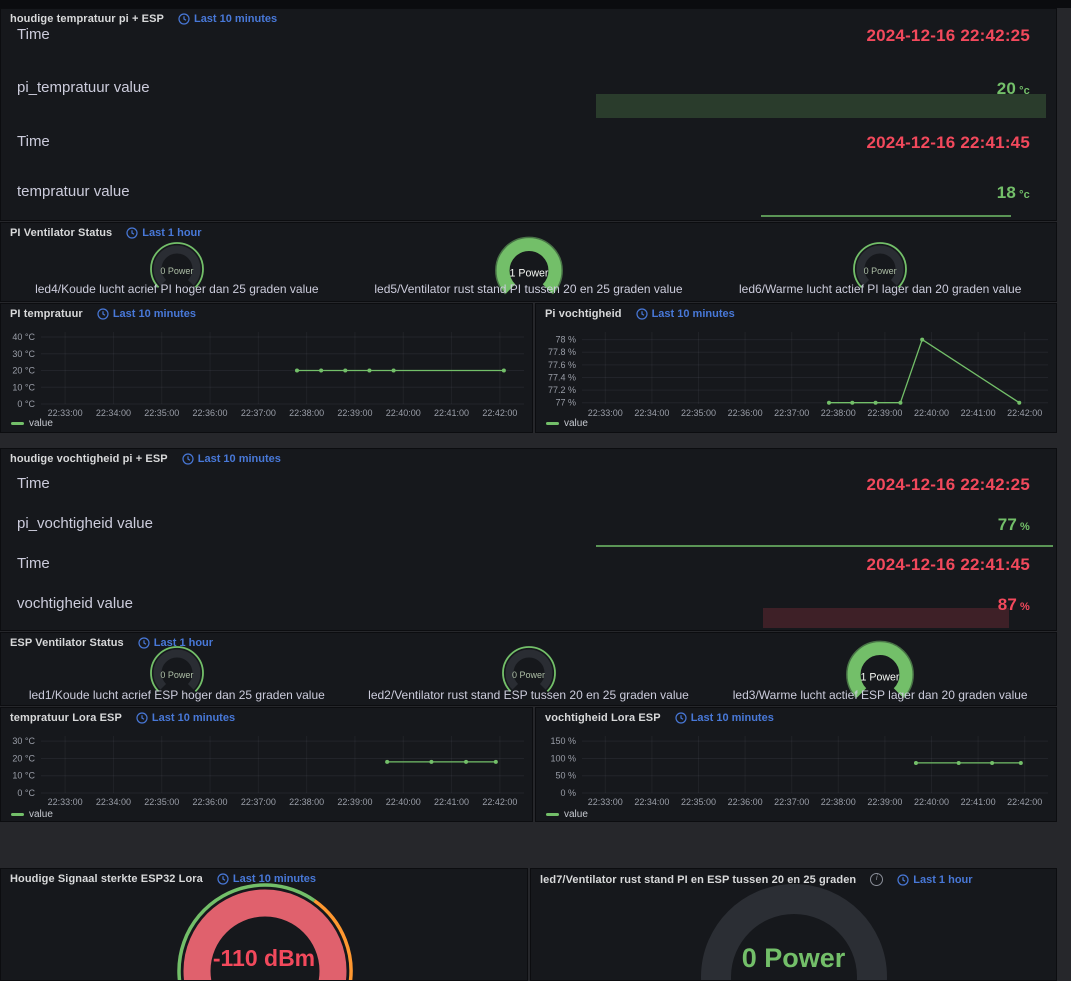 This screenshot has width=1071, height=981. Describe the element at coordinates (732, 718) in the screenshot. I see `time-range-label: Last 10 minutes` at that location.